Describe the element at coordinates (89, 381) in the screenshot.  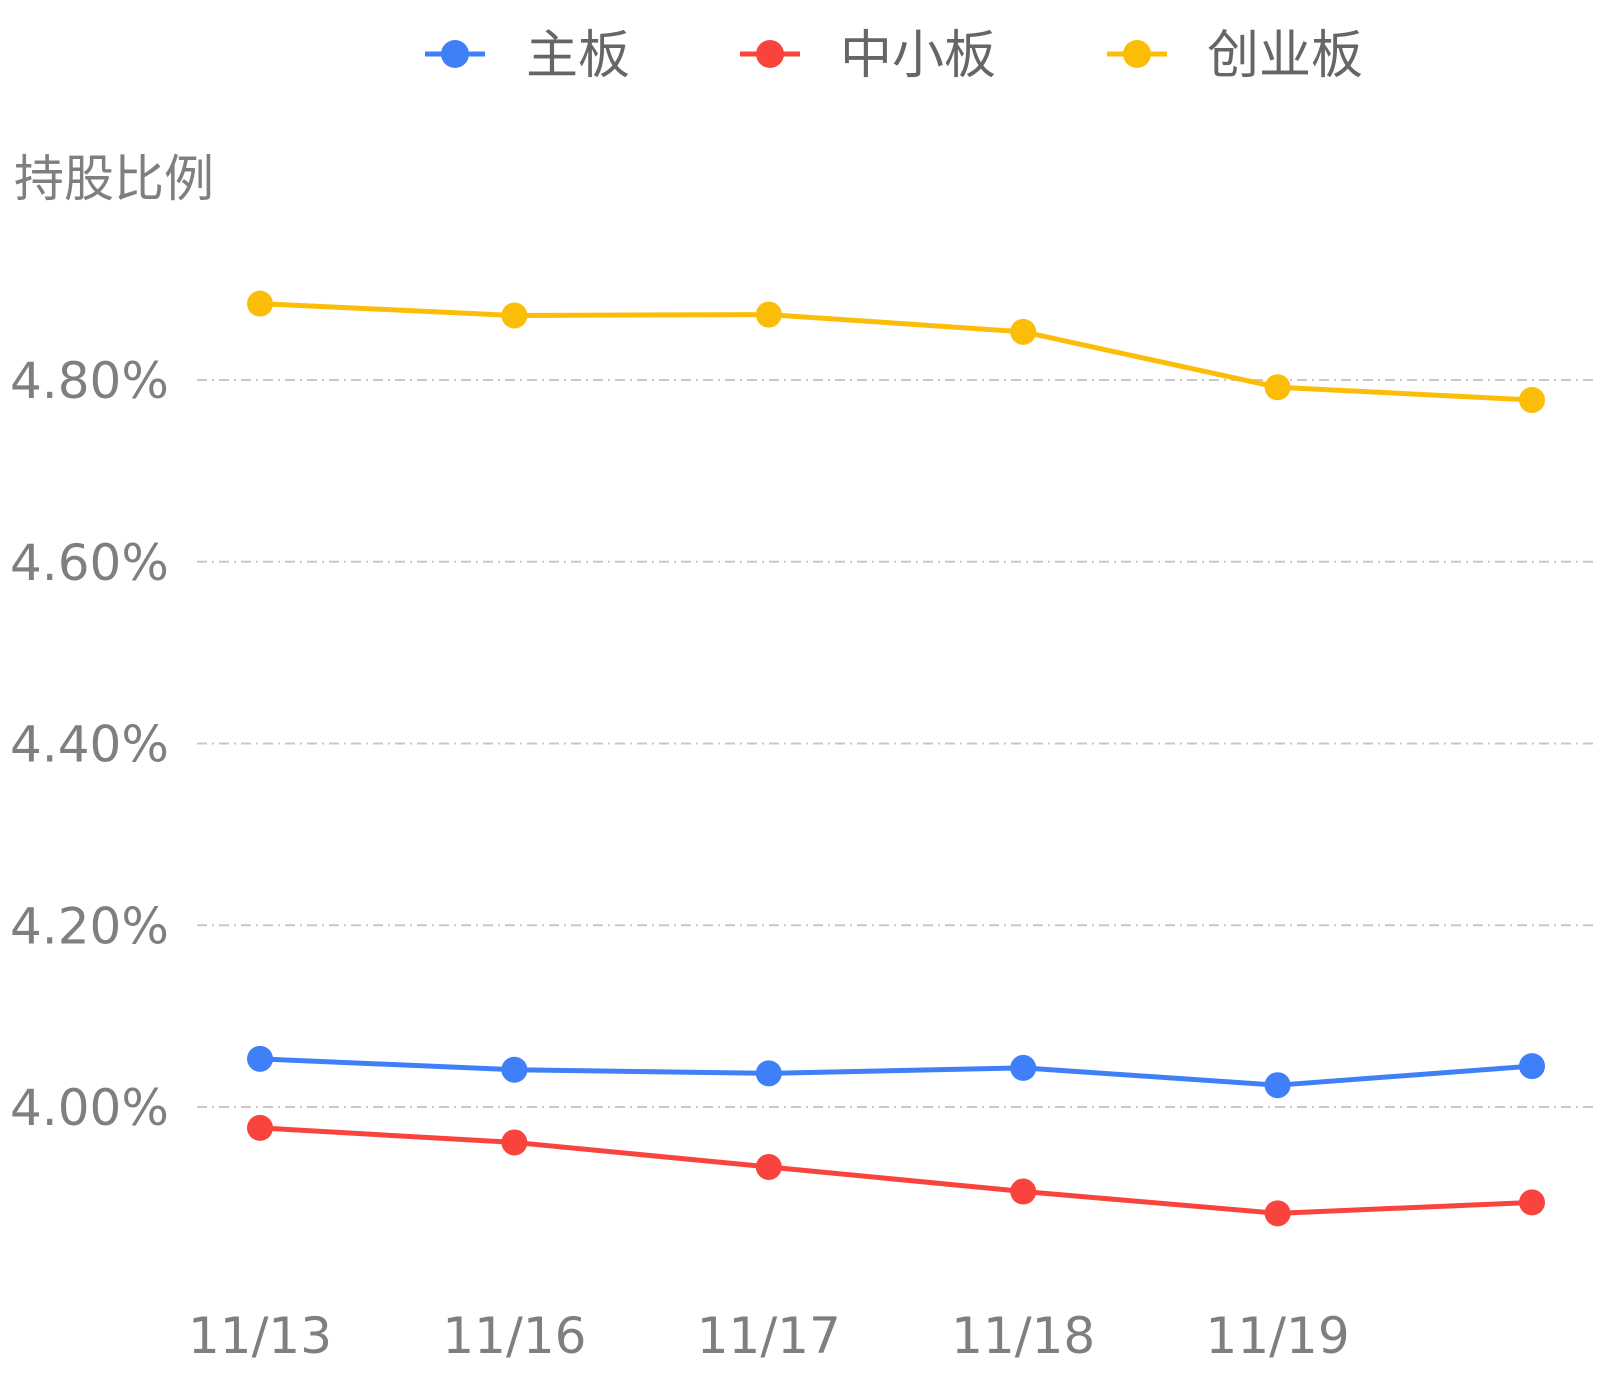
I see `y-tick-label: 4.80%` at that location.